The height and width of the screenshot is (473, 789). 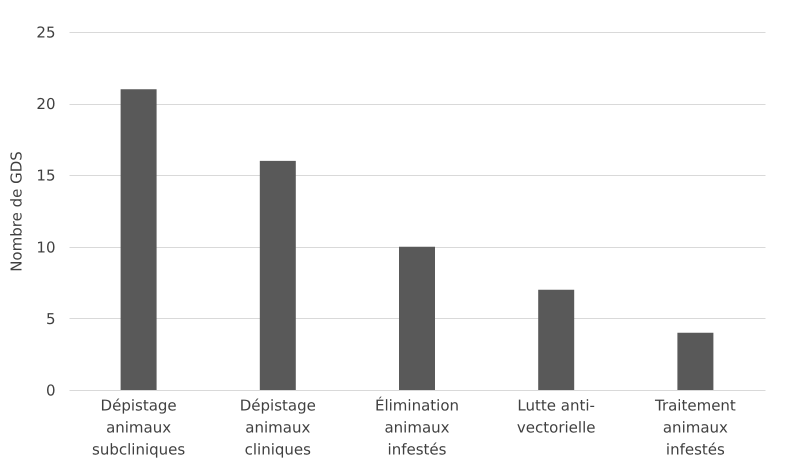 What do you see at coordinates (51, 391) in the screenshot?
I see `y-tick-label: 0` at bounding box center [51, 391].